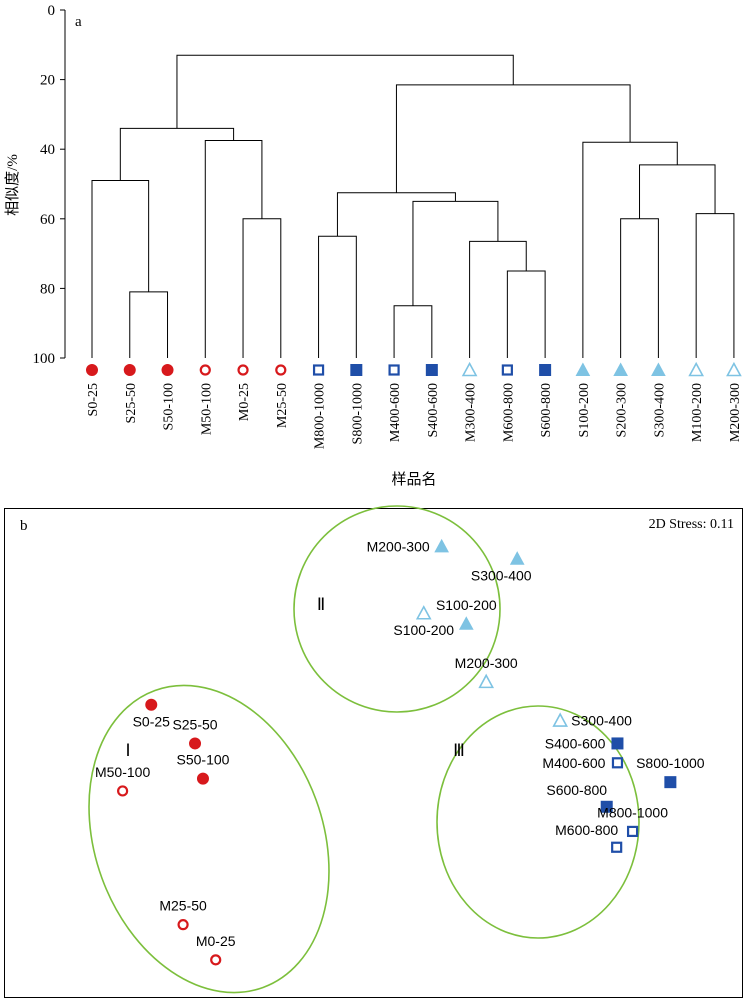 The width and height of the screenshot is (746, 1000). Describe the element at coordinates (573, 763) in the screenshot. I see `point-label: M400-600` at that location.